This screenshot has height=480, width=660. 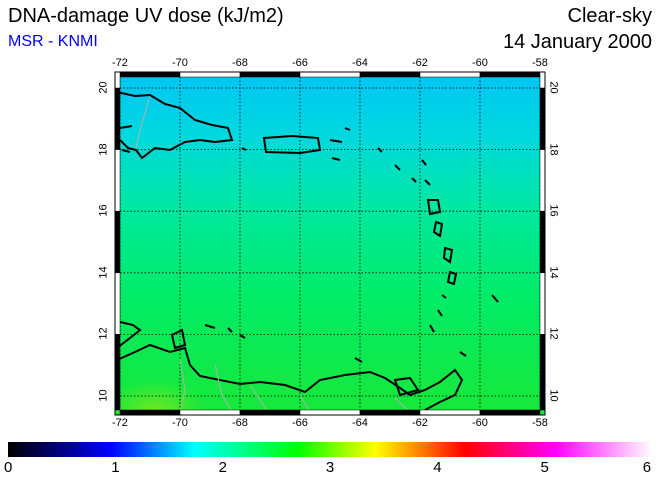 What do you see at coordinates (240, 63) in the screenshot?
I see `lon-tick-top: -68` at bounding box center [240, 63].